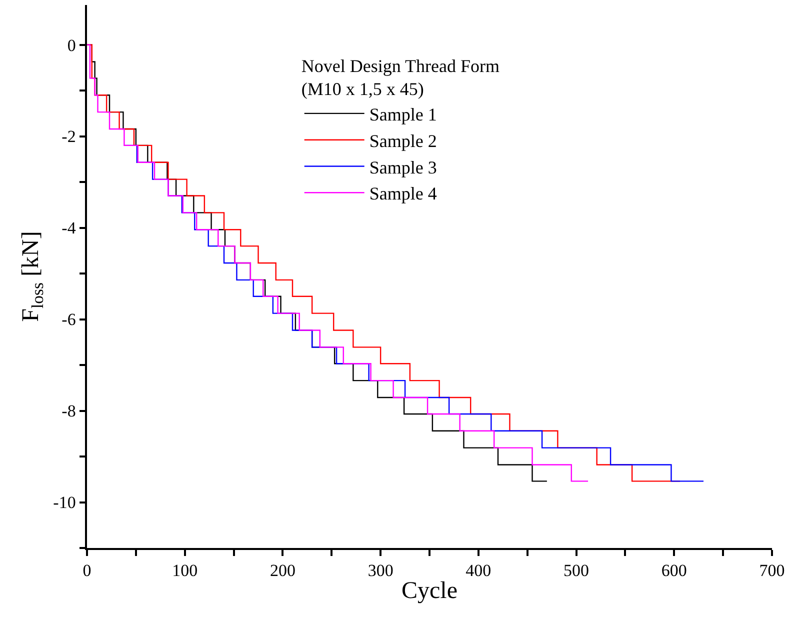  I want to click on legend-label: Sample 3, so click(403, 167).